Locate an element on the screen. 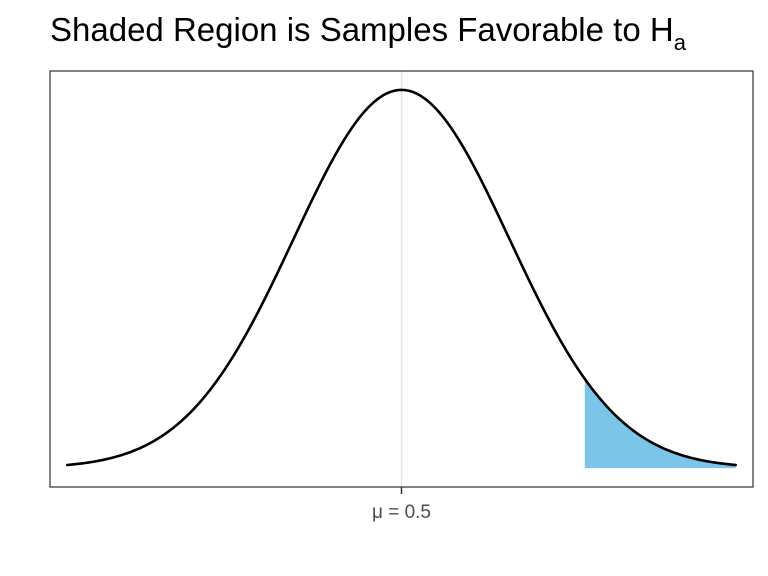  chart-title: Shaded Region is Samples Favorable to Ha is located at coordinates (368, 32).